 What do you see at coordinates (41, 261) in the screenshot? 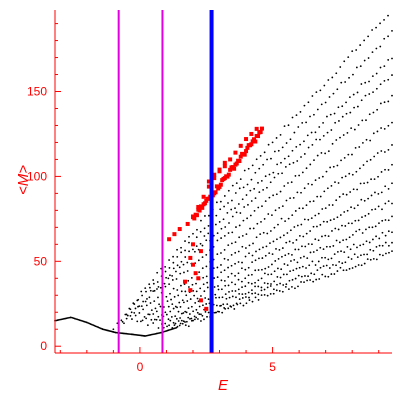
I see `y-tick-label: 50` at bounding box center [41, 261].